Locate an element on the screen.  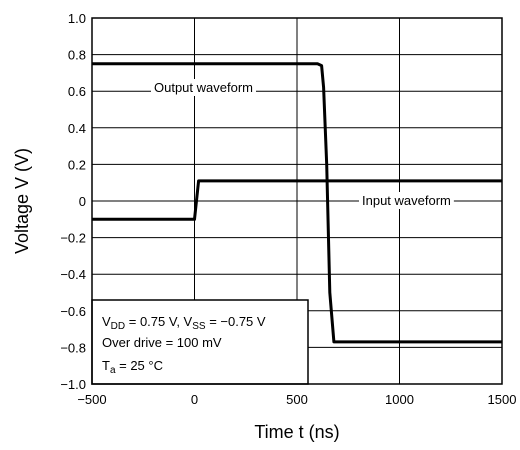
x-axis-ticks: −500 0 500 1000 1500 is located at coordinates (296, 399).